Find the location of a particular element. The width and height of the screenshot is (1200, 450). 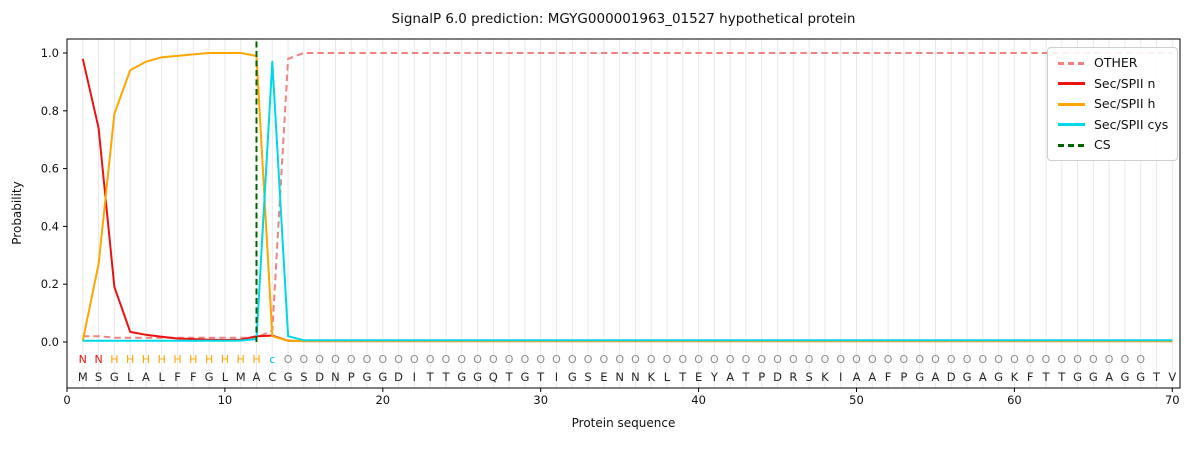

y-tick-label: 0.0 is located at coordinates (50, 342).